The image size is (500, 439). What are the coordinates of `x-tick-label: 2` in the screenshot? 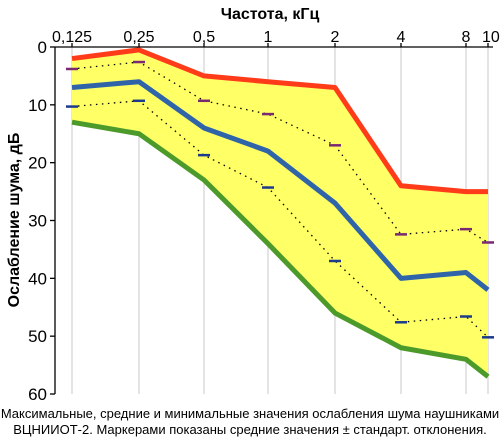 It's located at (335, 37).